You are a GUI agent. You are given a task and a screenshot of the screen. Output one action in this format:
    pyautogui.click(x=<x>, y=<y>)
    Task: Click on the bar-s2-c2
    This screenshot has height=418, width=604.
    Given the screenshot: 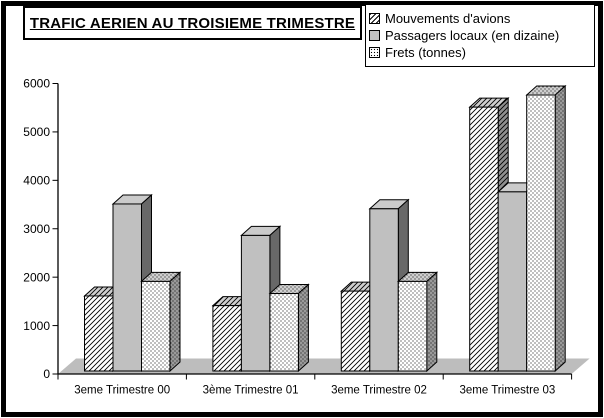 What is the action you would take?
    pyautogui.click(x=417, y=322)
    